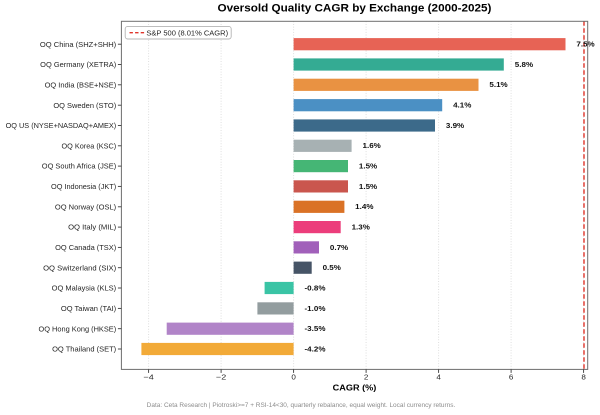 The height and width of the screenshot is (415, 600). Describe the element at coordinates (332, 268) in the screenshot. I see `svg-text: 0.5%` at that location.